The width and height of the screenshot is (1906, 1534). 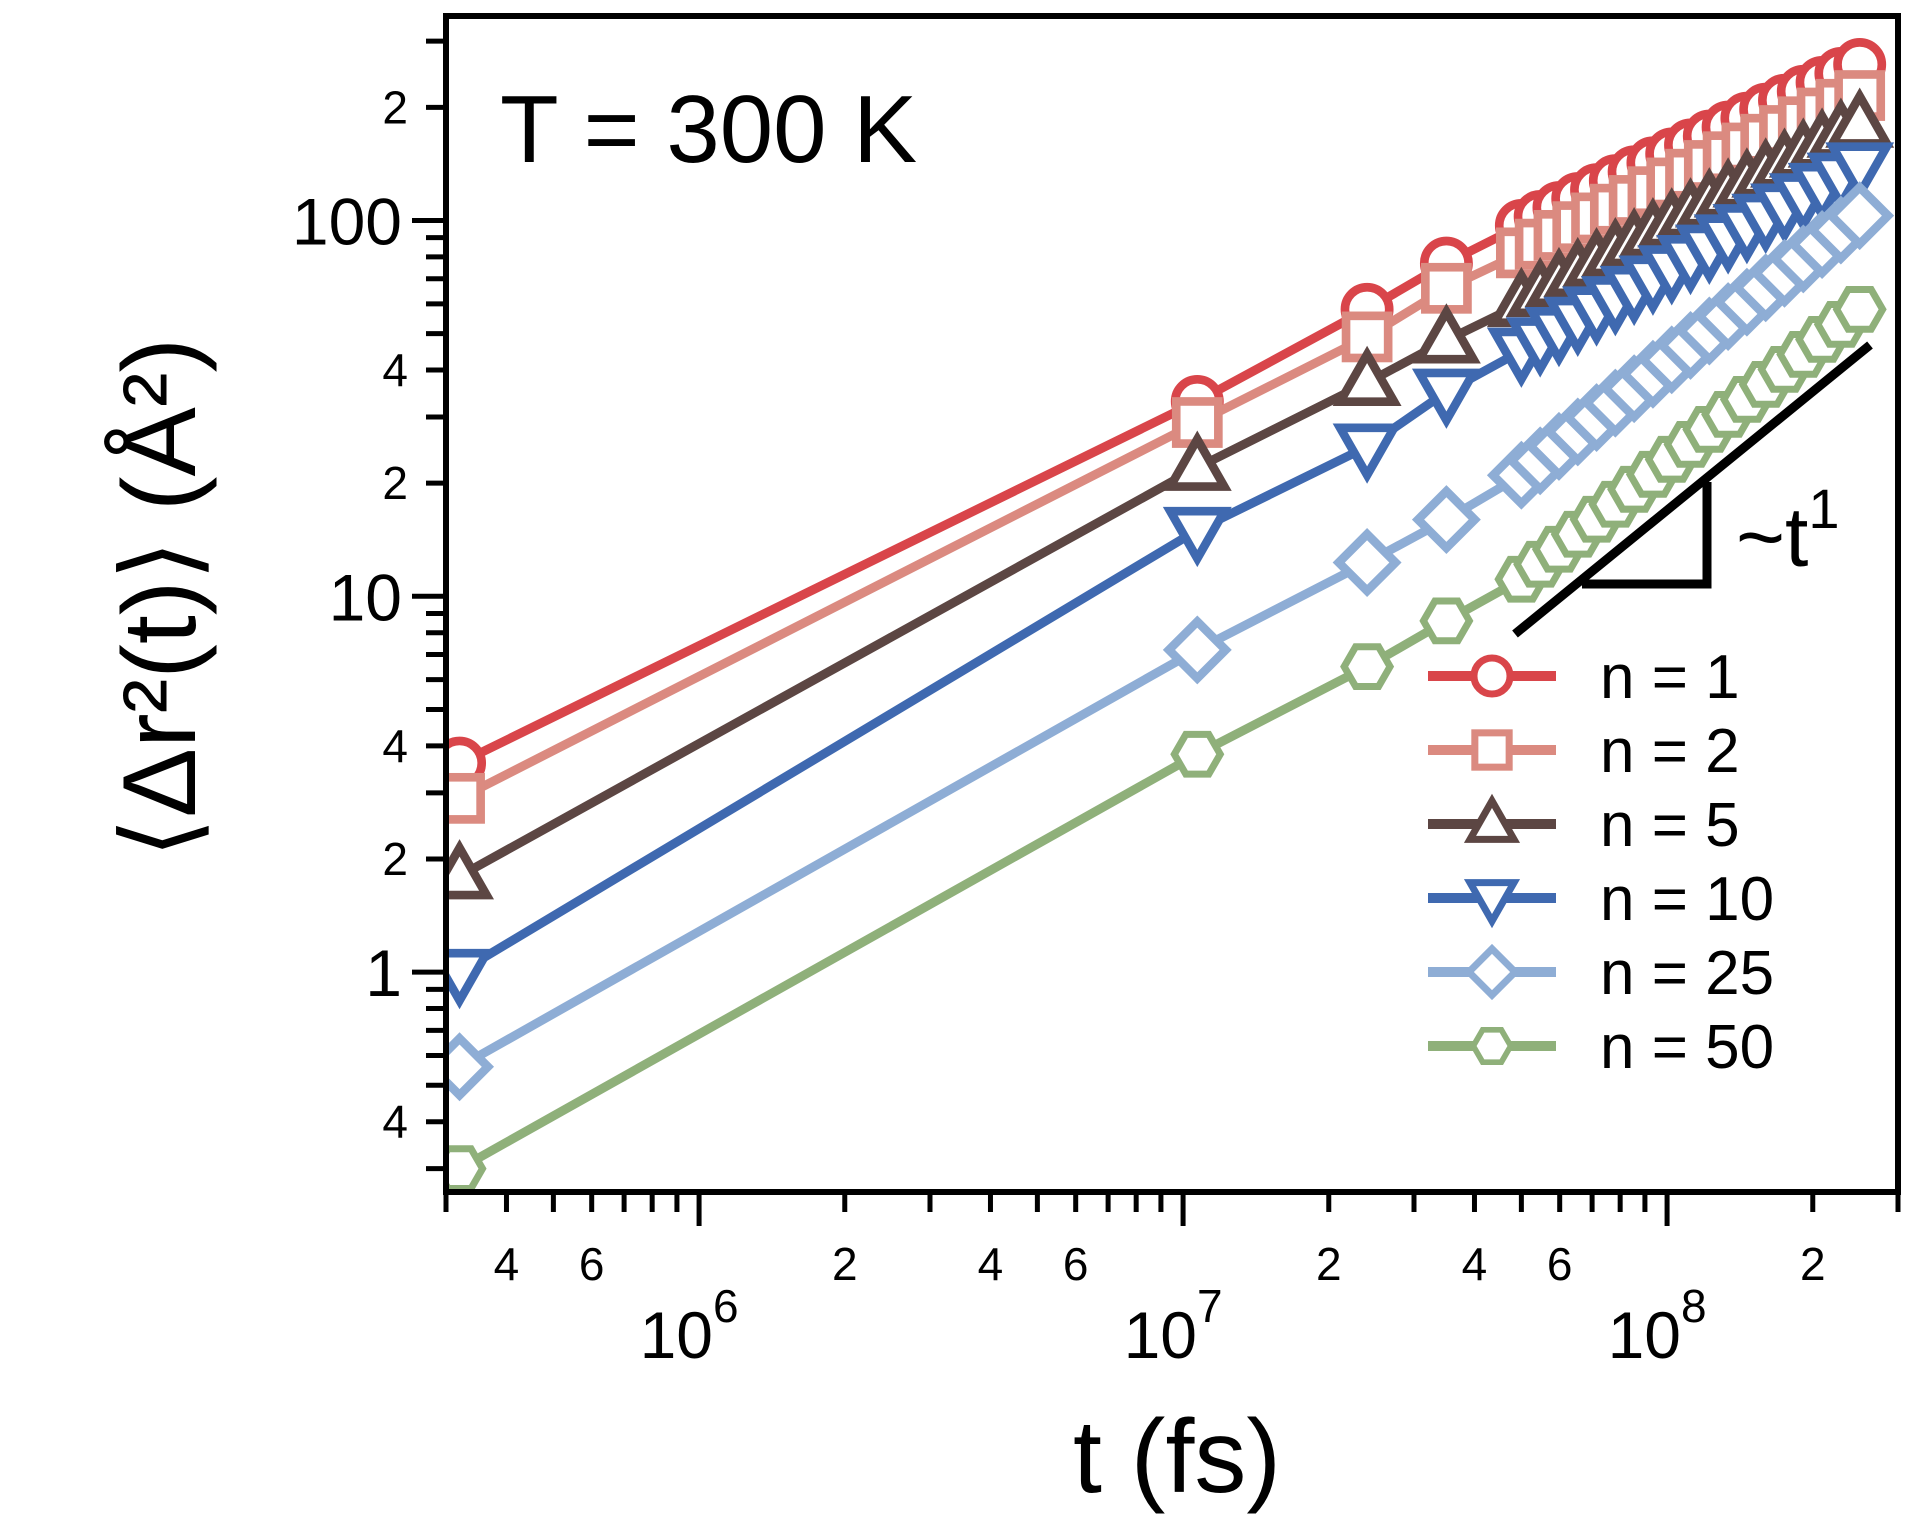 I want to click on legend-label: n = 10, so click(x=1687, y=899).